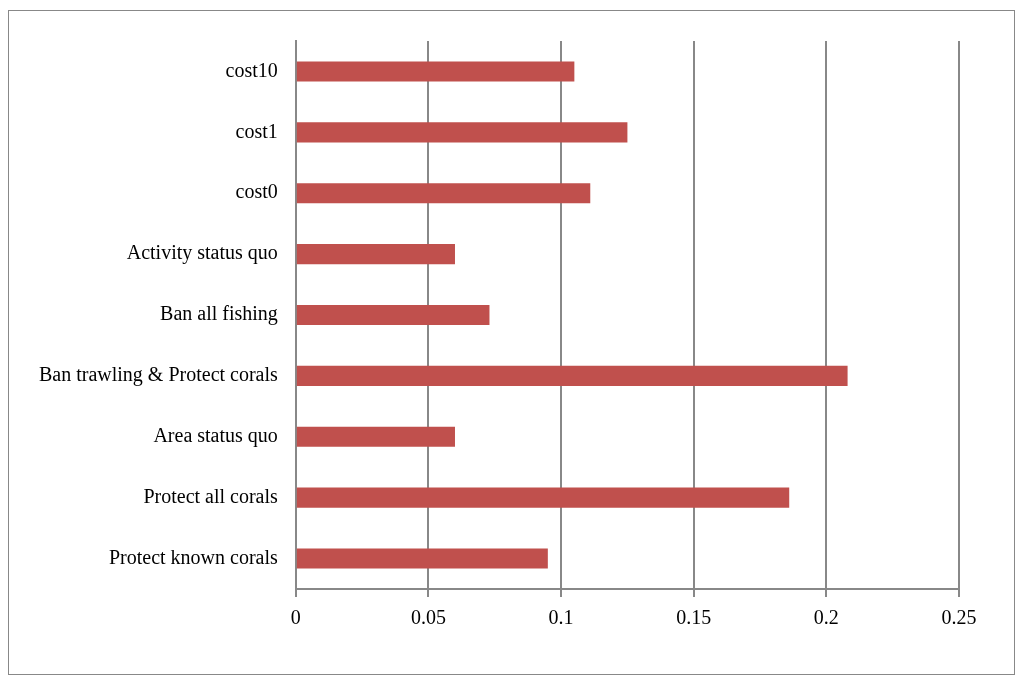  I want to click on y-tick-label: Ban all fishing, so click(219, 314).